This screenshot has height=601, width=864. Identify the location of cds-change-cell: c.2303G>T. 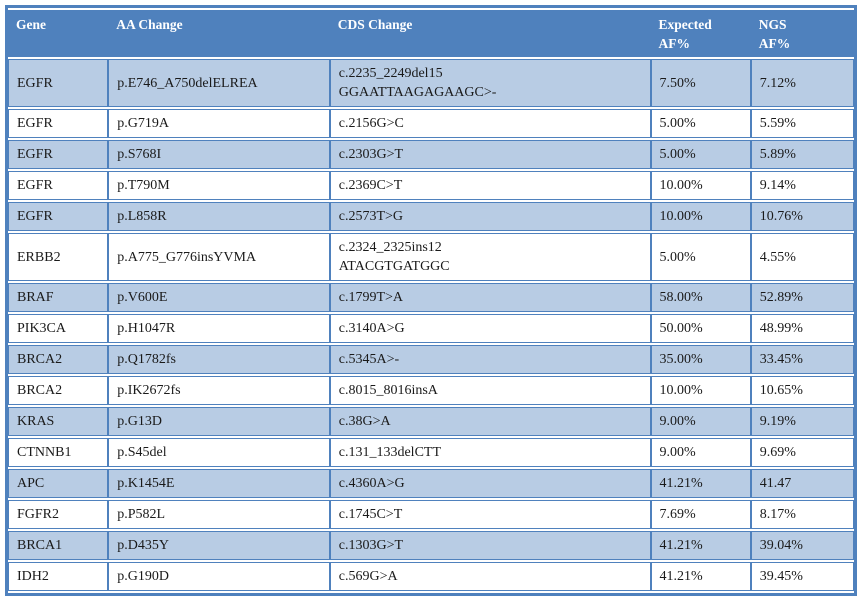
(490, 154).